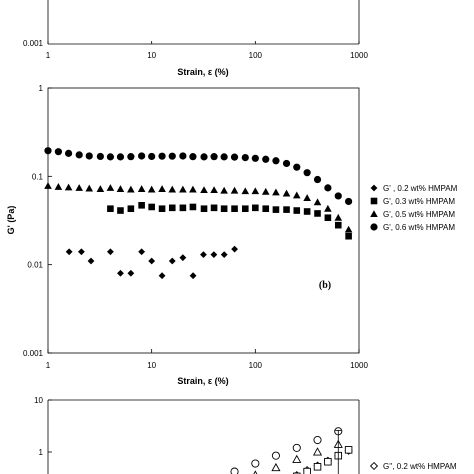 The height and width of the screenshot is (474, 474). What do you see at coordinates (359, 365) in the screenshot?
I see `panel-b-x-tick-label: 1000` at bounding box center [359, 365].